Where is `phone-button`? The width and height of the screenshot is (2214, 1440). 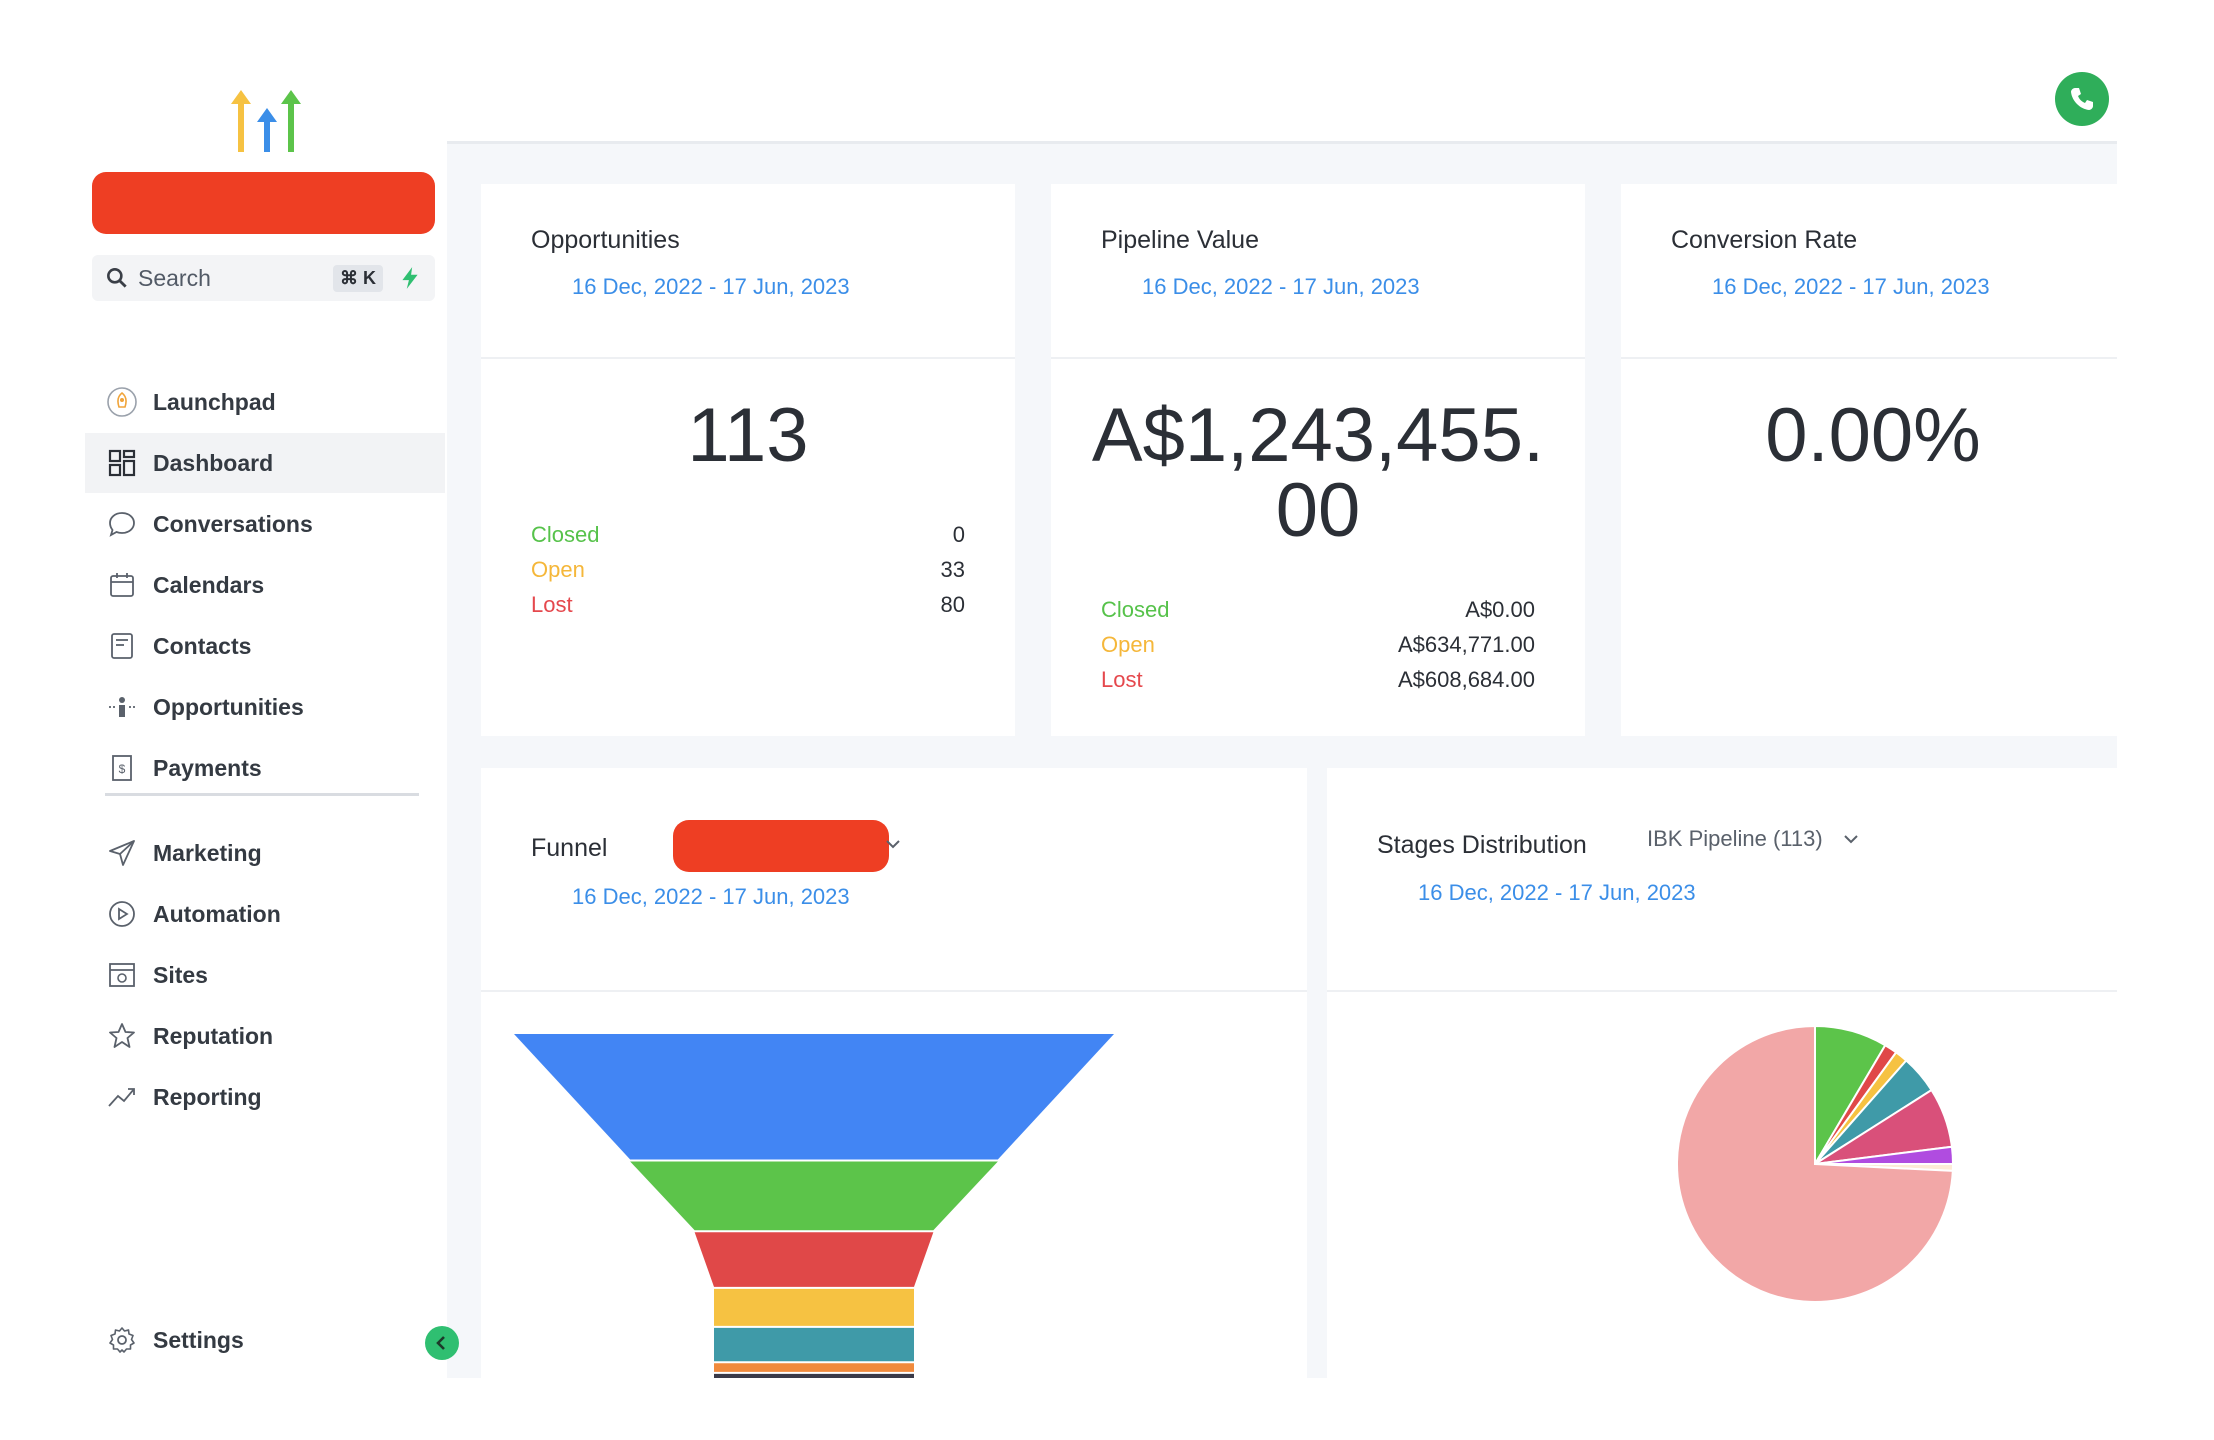
phone-button is located at coordinates (2082, 99).